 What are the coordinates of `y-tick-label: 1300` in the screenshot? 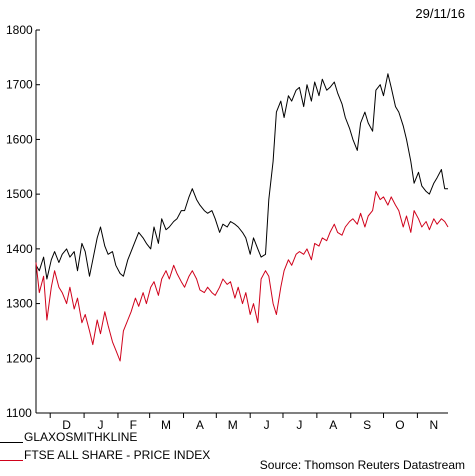 It's located at (19, 304).